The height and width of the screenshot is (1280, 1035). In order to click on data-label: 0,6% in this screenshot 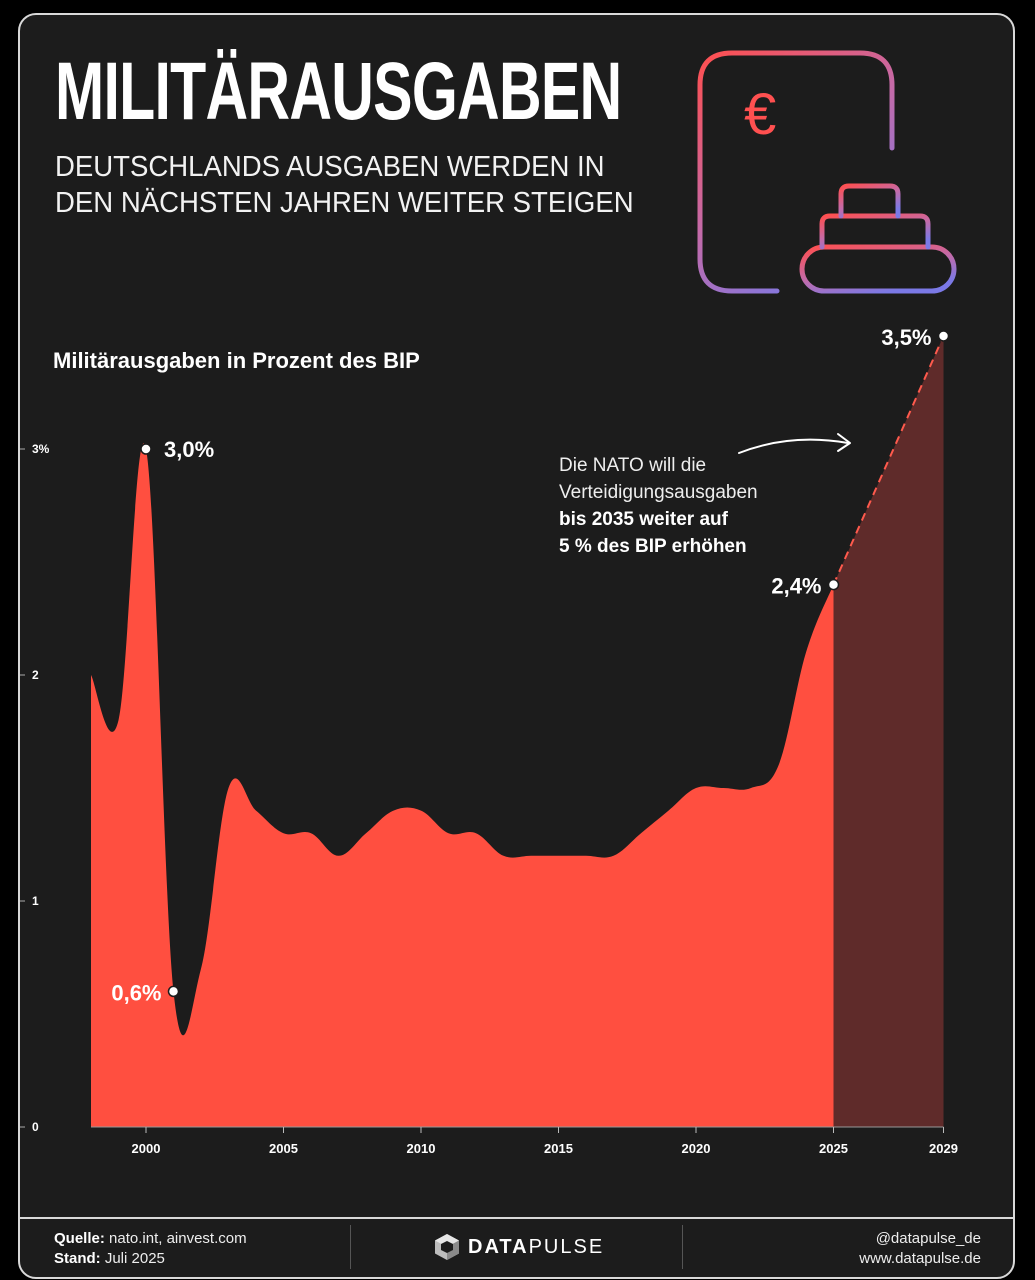, I will do `click(136, 992)`.